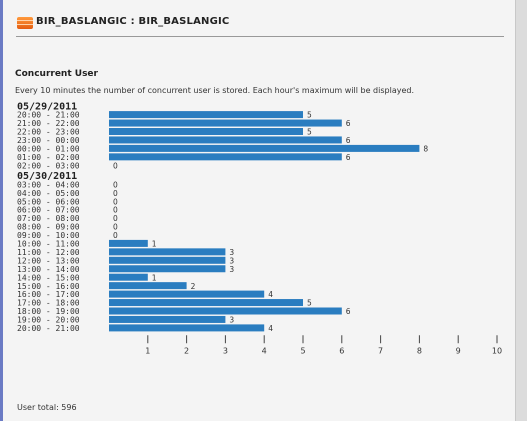 This screenshot has height=421, width=527. I want to click on row-label: 17:00 - 18:00, so click(48, 303).